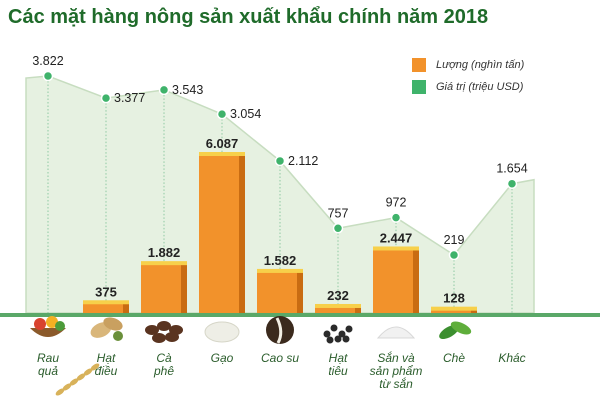 This screenshot has height=400, width=600. I want to click on category-4: Gạo, so click(222, 343).